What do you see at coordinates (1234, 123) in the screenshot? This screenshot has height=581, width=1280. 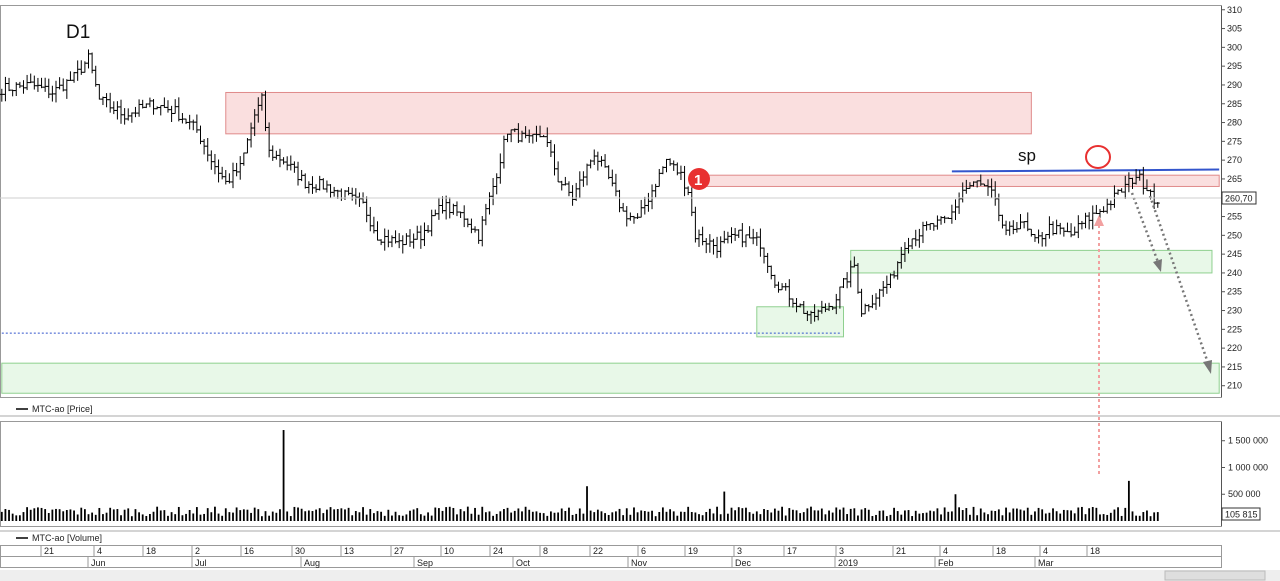 I see `price-tick-label: 280` at bounding box center [1234, 123].